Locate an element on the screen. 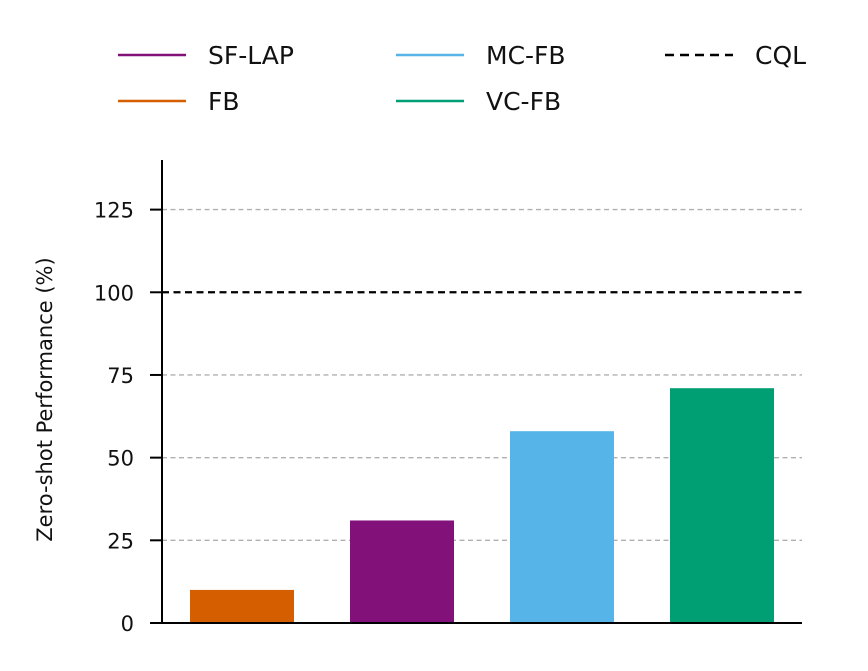 The width and height of the screenshot is (868, 671). legend-label-fb: FB is located at coordinates (224, 101).